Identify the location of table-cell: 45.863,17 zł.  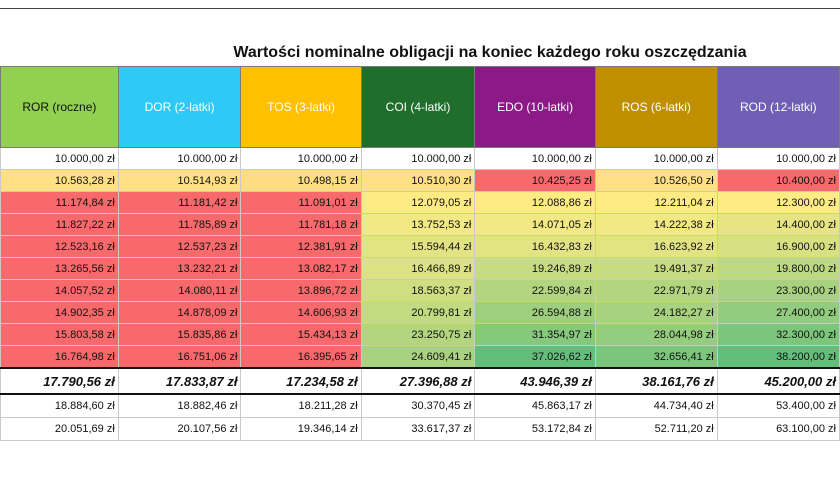
(535, 405).